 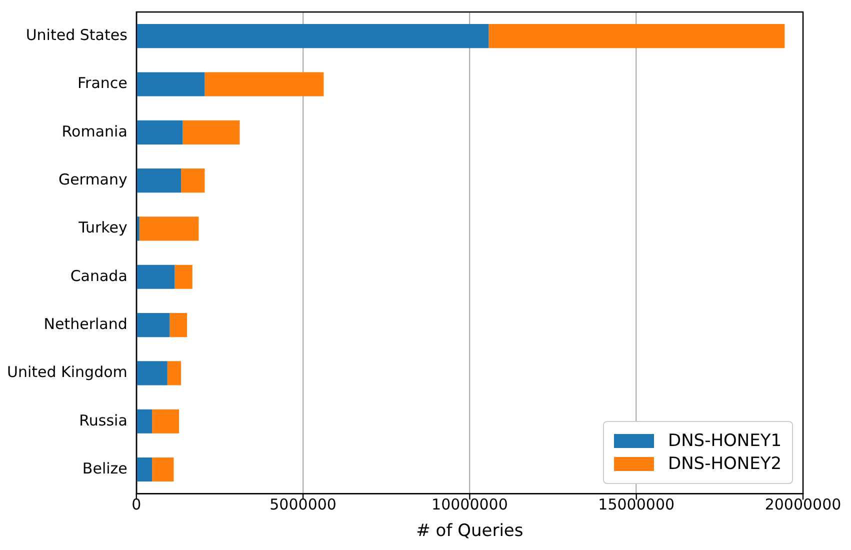 I want to click on x-tick-label: 5000000, so click(x=303, y=504).